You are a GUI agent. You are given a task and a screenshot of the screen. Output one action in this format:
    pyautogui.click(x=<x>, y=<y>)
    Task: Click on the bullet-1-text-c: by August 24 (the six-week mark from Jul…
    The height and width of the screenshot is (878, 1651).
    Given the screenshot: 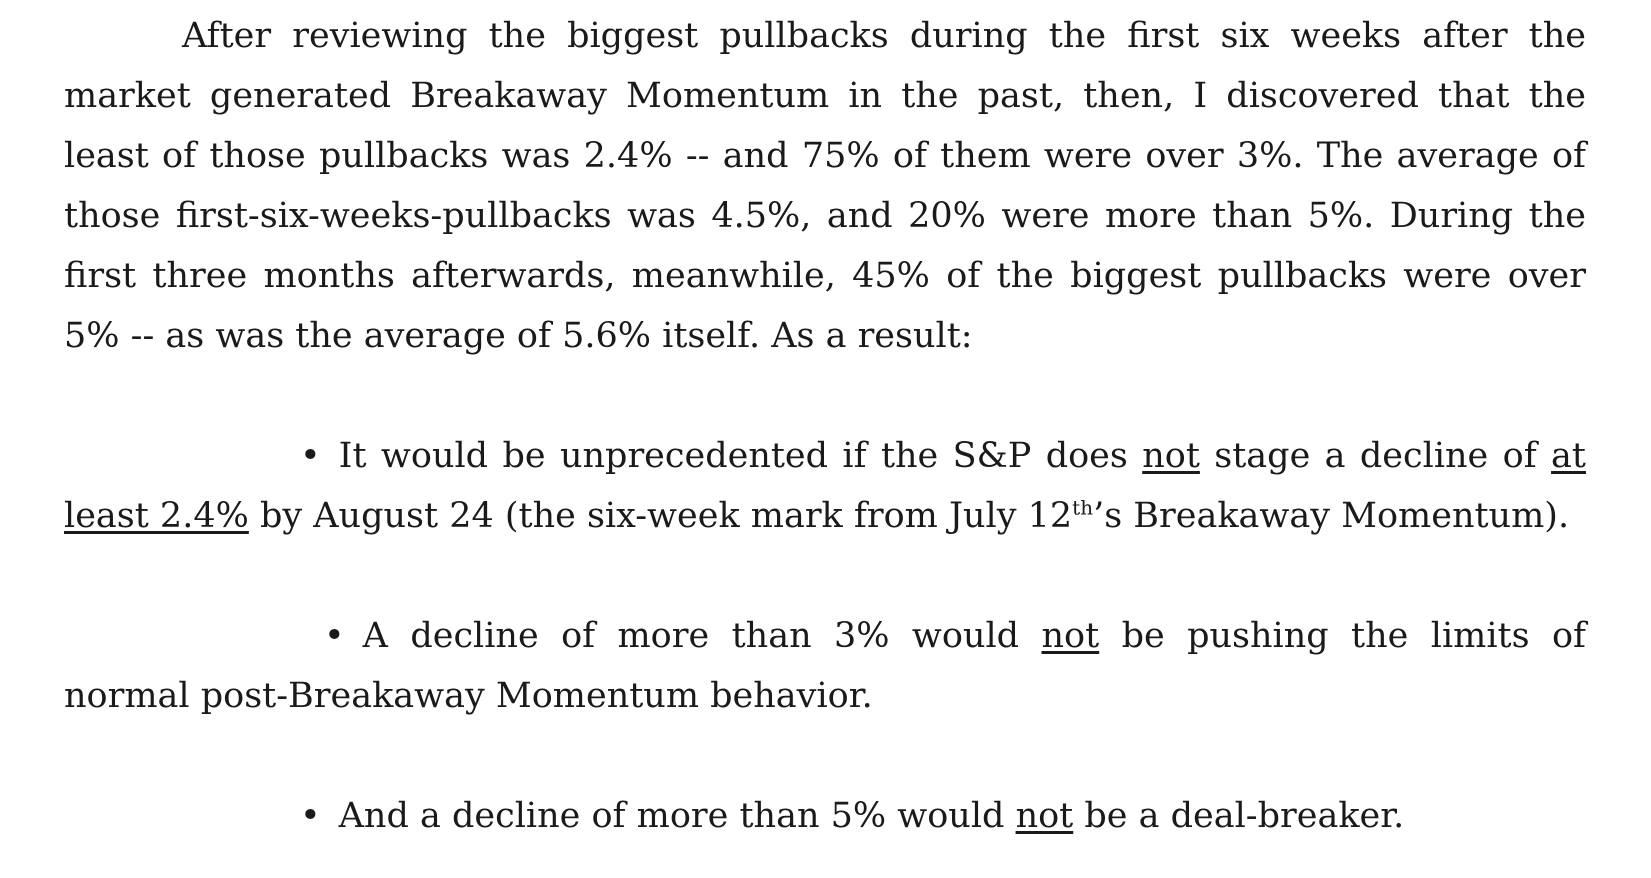 What is the action you would take?
    pyautogui.click(x=660, y=516)
    